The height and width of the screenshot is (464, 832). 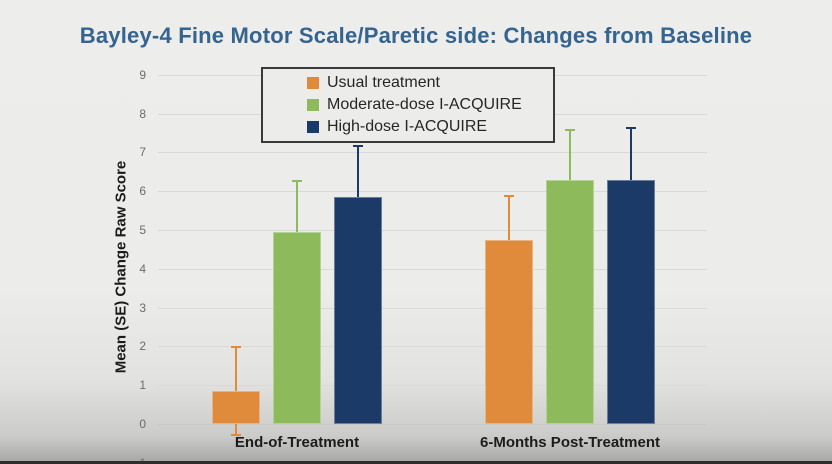 I want to click on y-tick-label: 6, so click(x=142, y=191).